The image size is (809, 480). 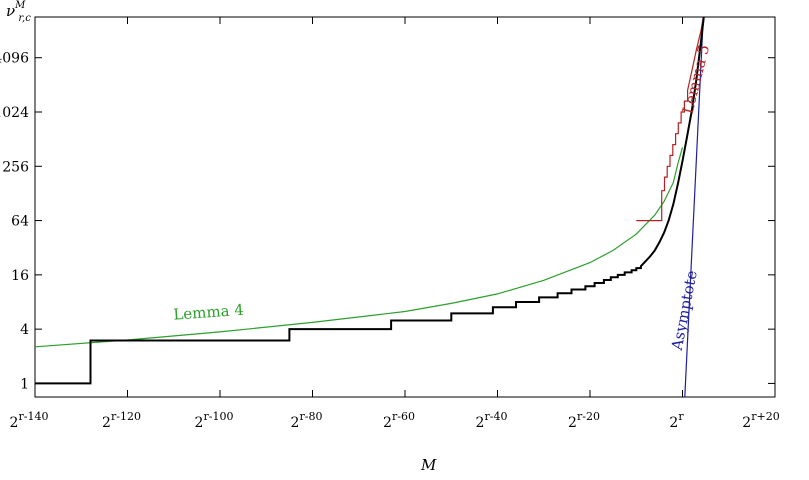 I want to click on x-tick-label: 2r-120, so click(x=121, y=420).